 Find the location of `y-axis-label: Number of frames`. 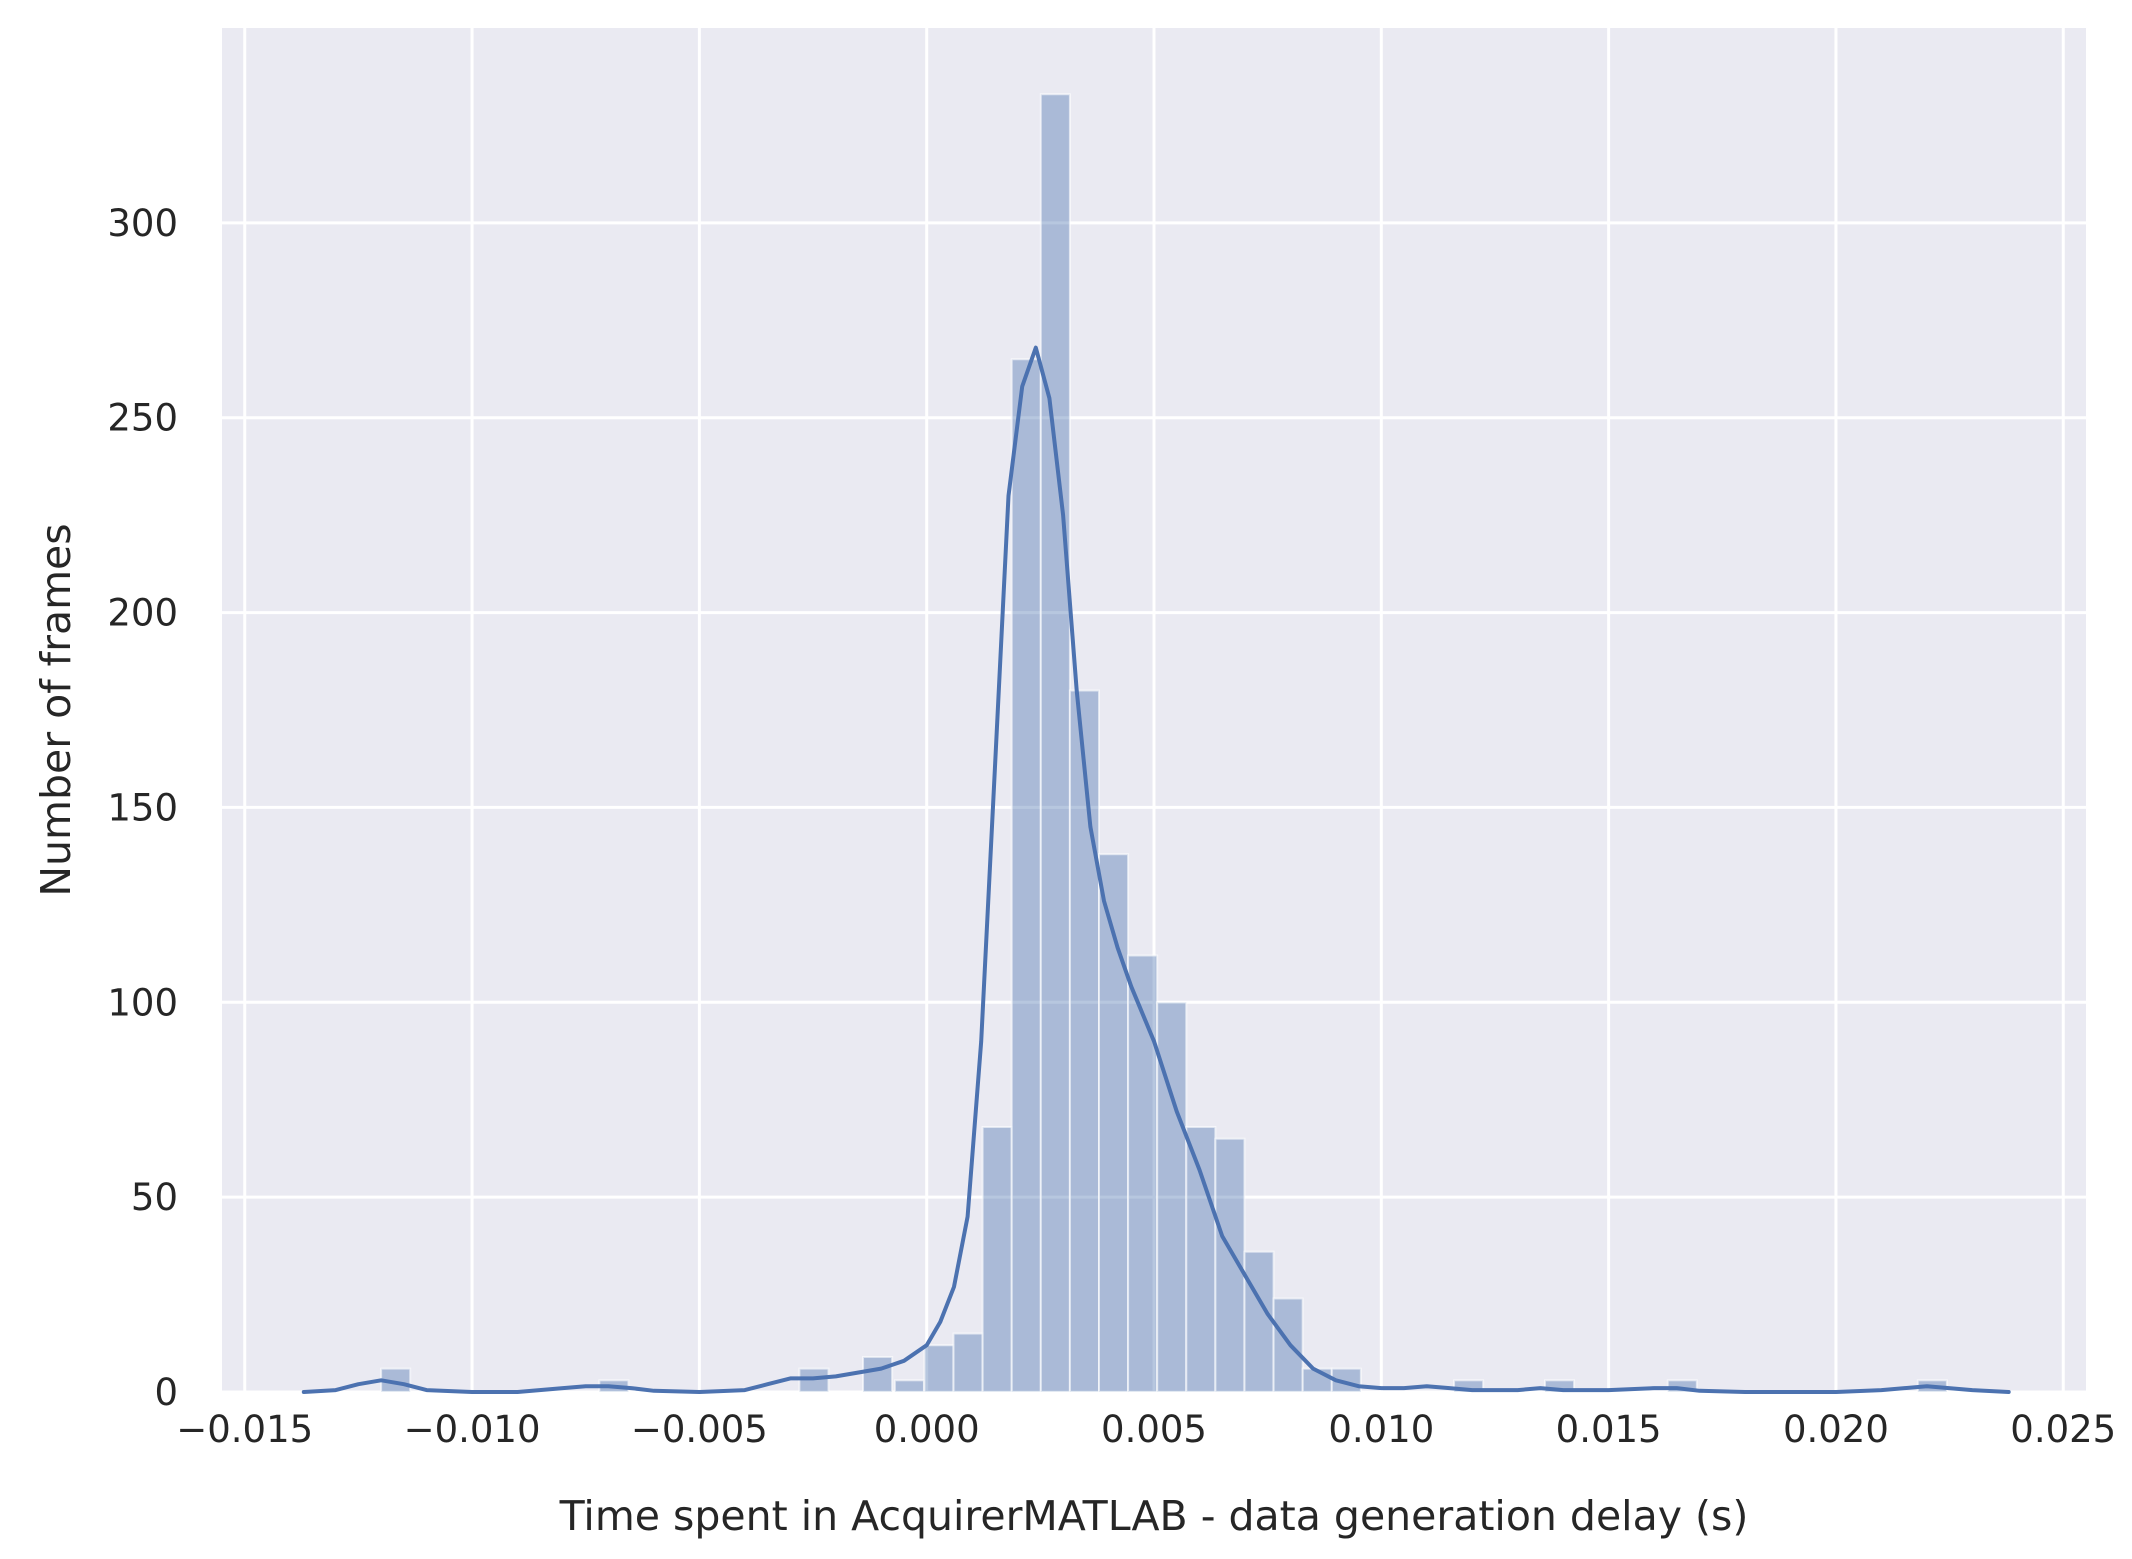

y-axis-label: Number of frames is located at coordinates (56, 709).